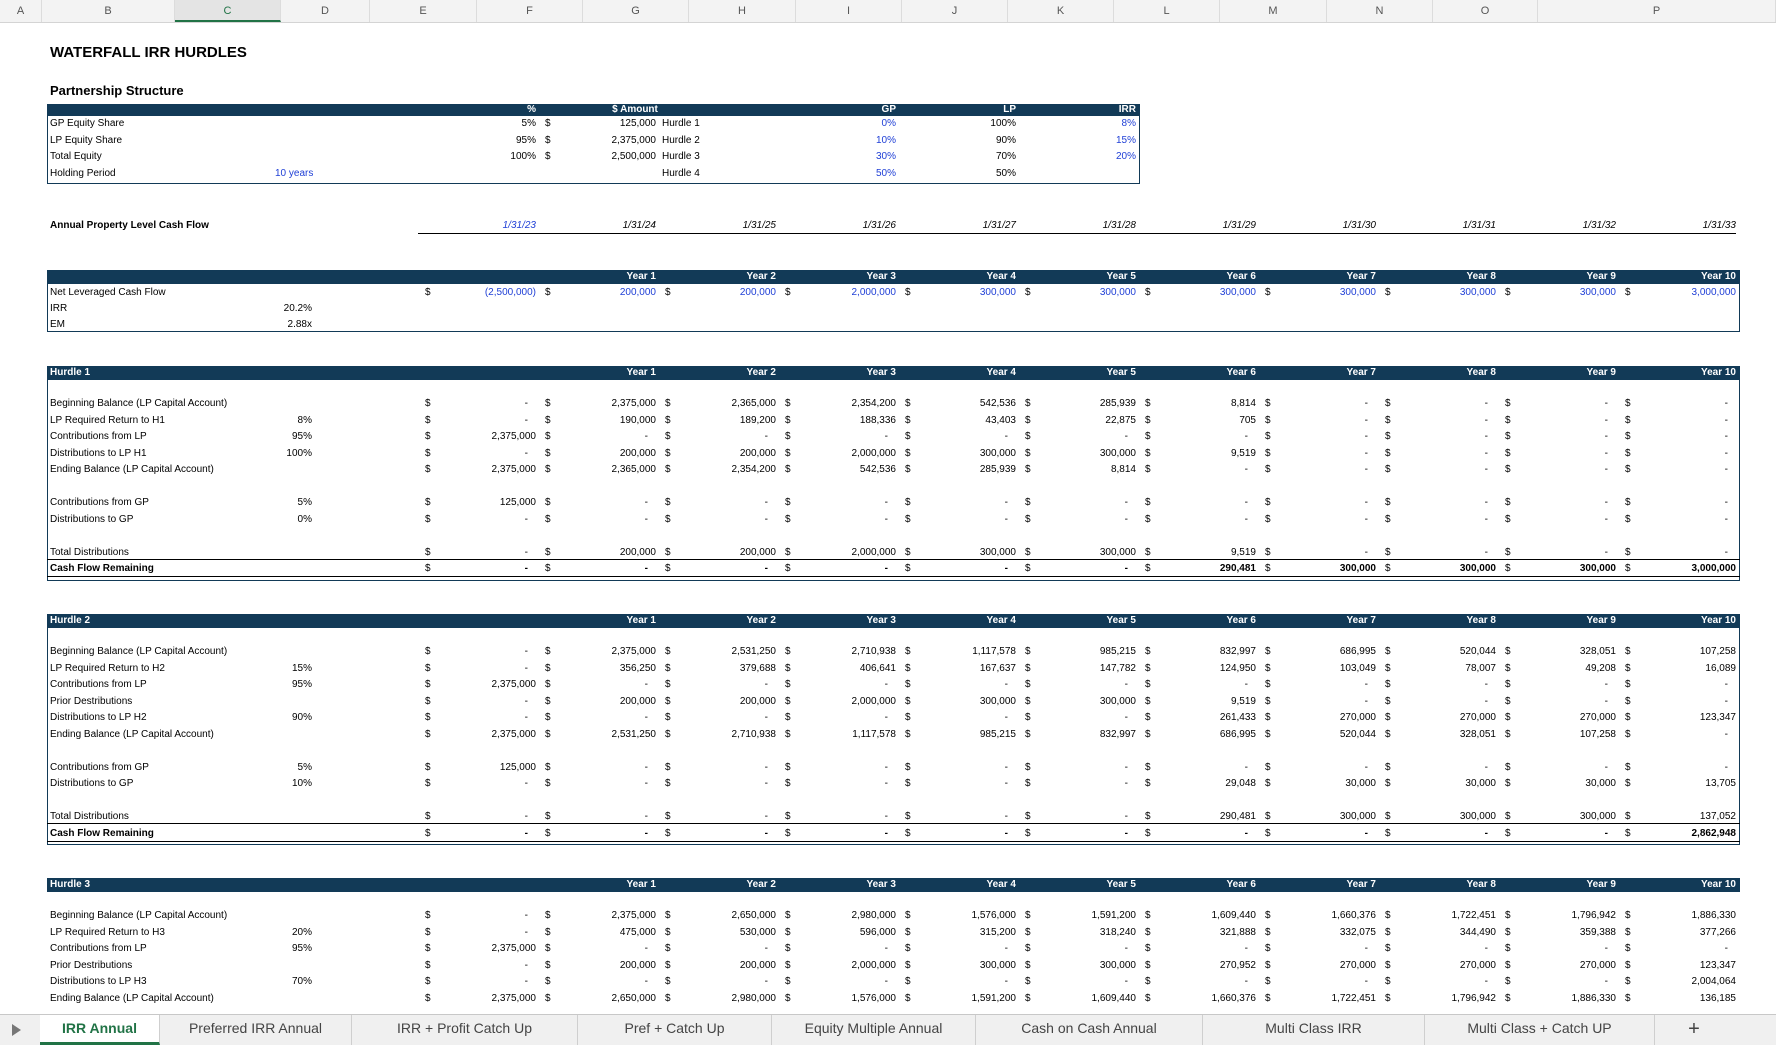 Image resolution: width=1776 pixels, height=1045 pixels. What do you see at coordinates (637, 123) in the screenshot?
I see `partnership-amount: 125,000` at bounding box center [637, 123].